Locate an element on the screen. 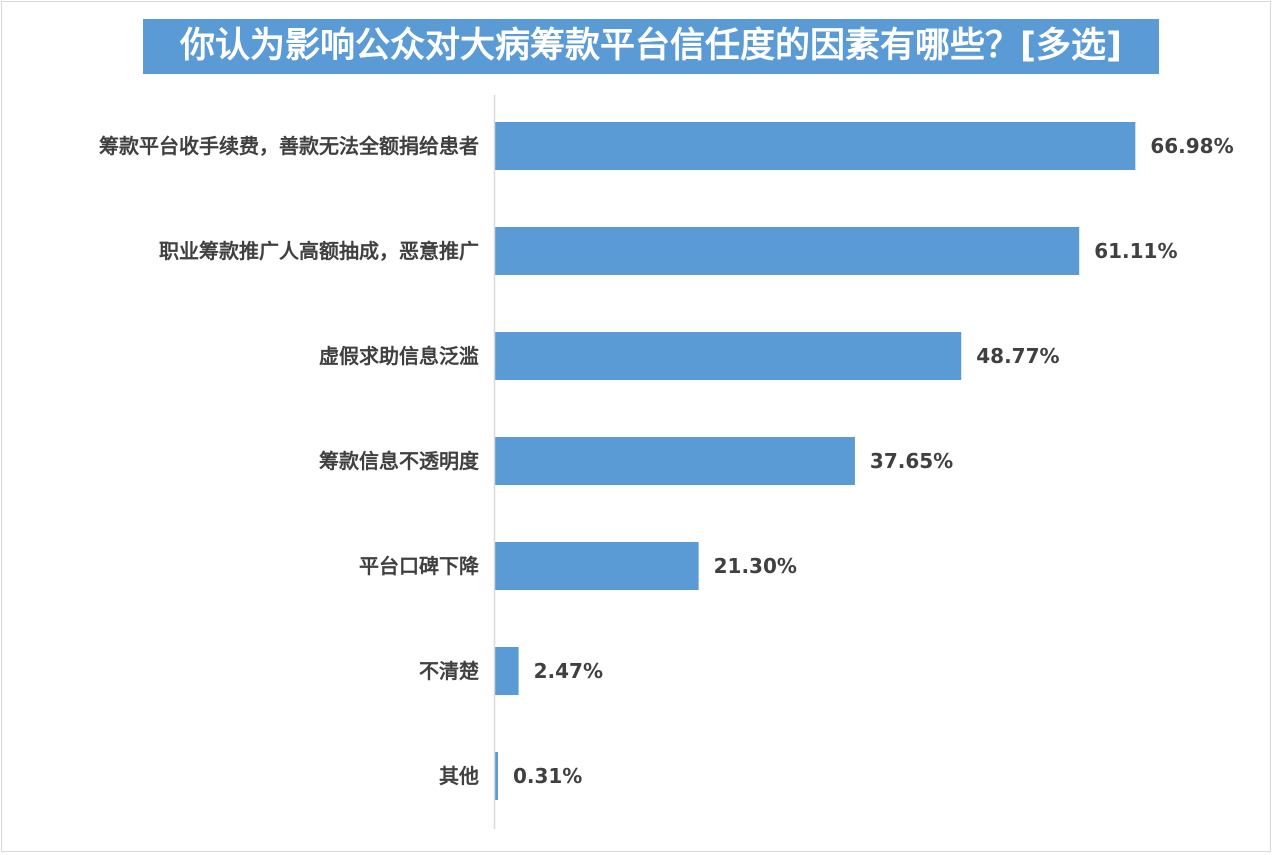 This screenshot has height=855, width=1274. value-label-3: 48.77% is located at coordinates (1017, 356).